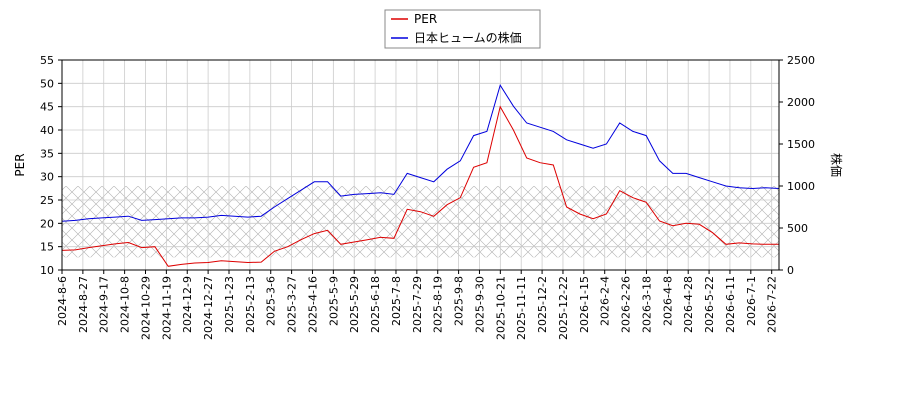 The height and width of the screenshot is (400, 900). Describe the element at coordinates (47, 270) in the screenshot. I see `left-tick-label-0: 10` at that location.